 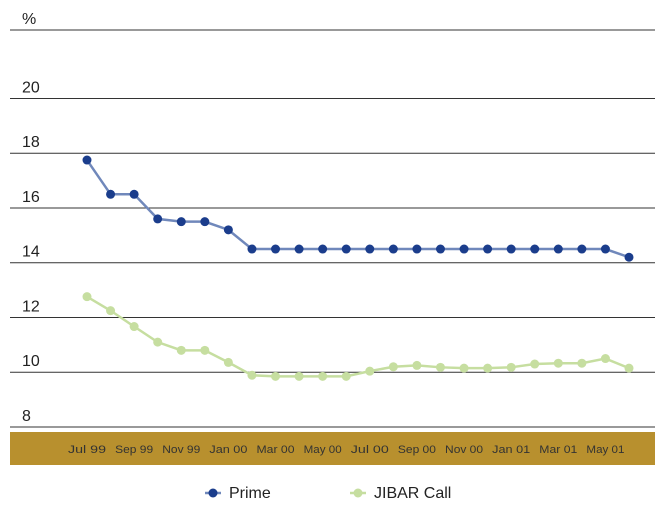 I want to click on x-tick-label: Jul 99, so click(x=87, y=450).